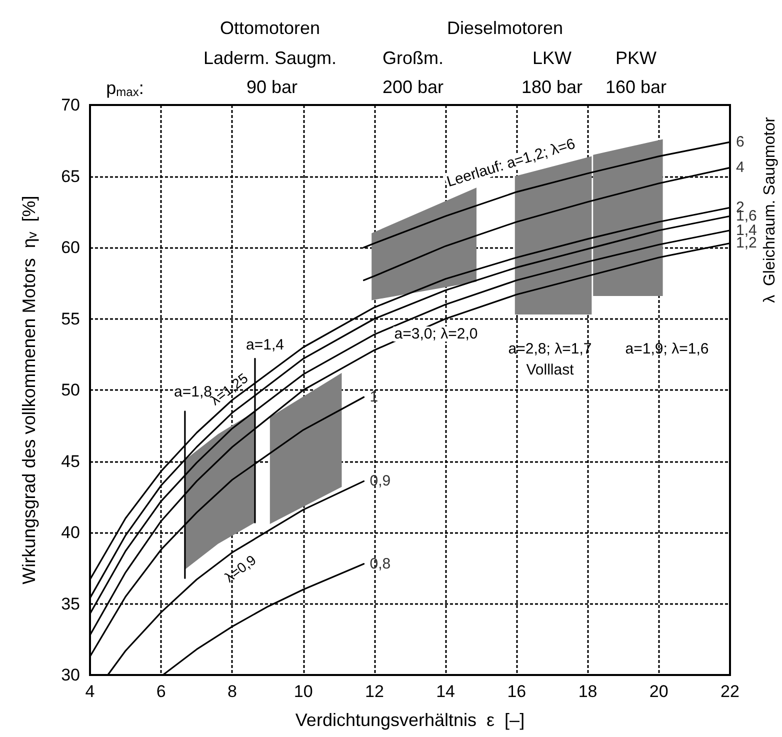  Describe the element at coordinates (270, 58) in the screenshot. I see `text: Laderm. Saugm.` at that location.